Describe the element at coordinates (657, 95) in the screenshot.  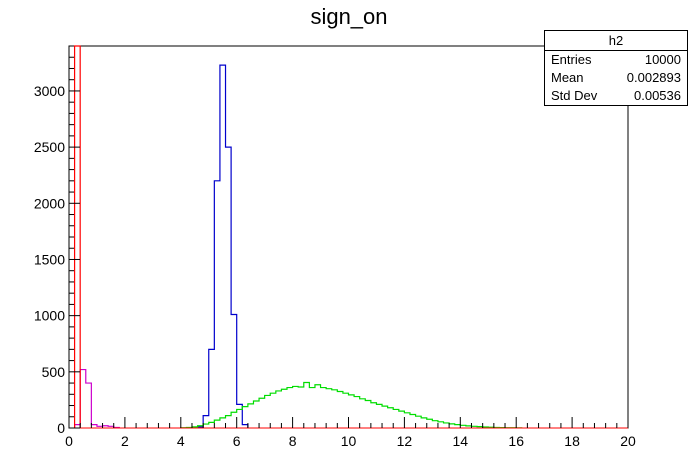
I see `stats-value: 0.00536` at that location.